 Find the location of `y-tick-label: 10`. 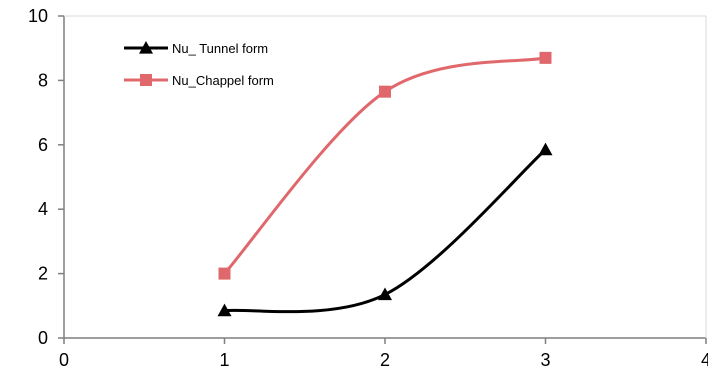

y-tick-label: 10 is located at coordinates (38, 16).